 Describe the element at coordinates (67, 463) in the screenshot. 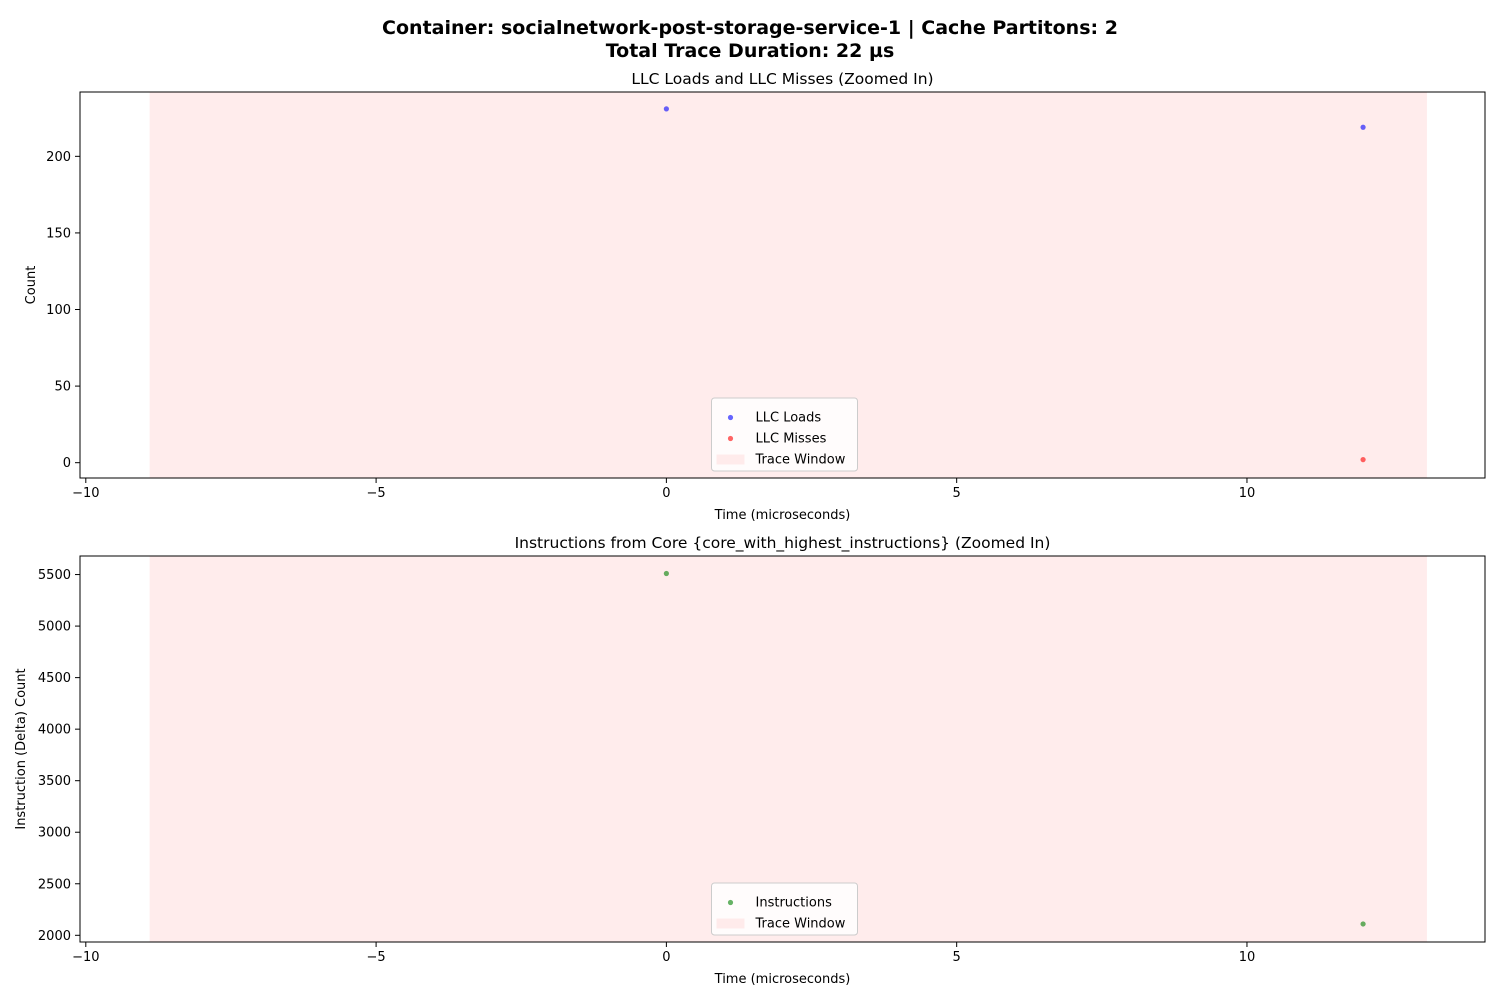

I see `y-tick-label: 0` at that location.